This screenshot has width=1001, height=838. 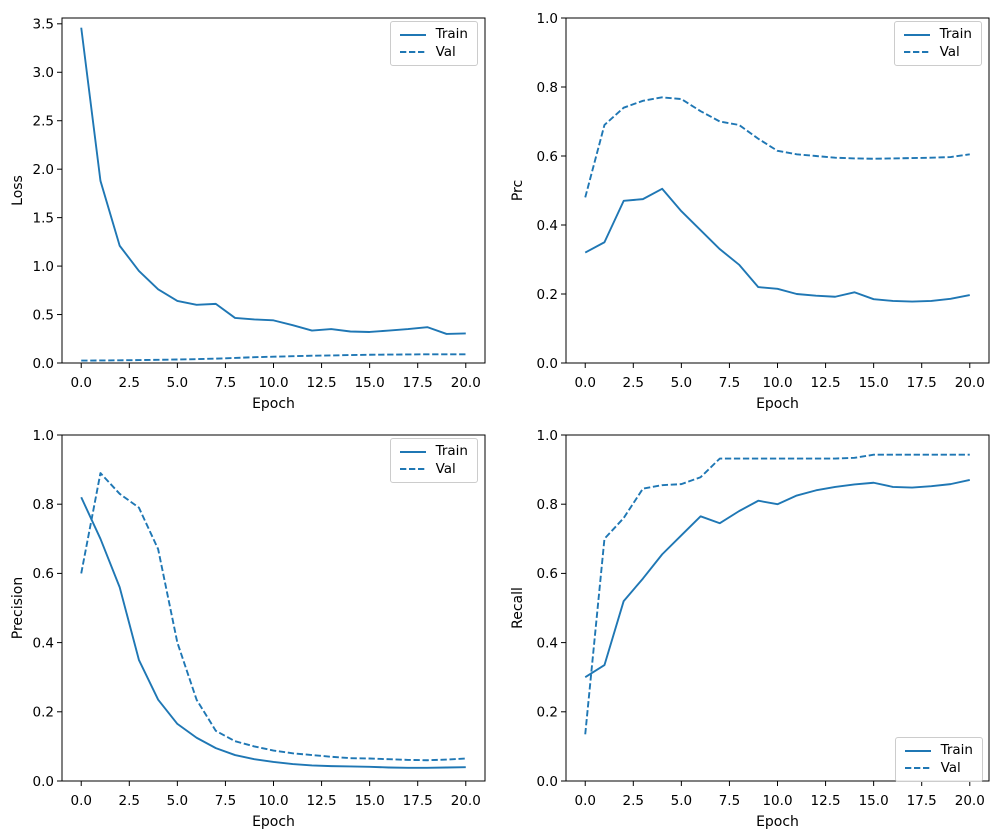 I want to click on y-tick-label: 2.5, so click(x=43, y=122).